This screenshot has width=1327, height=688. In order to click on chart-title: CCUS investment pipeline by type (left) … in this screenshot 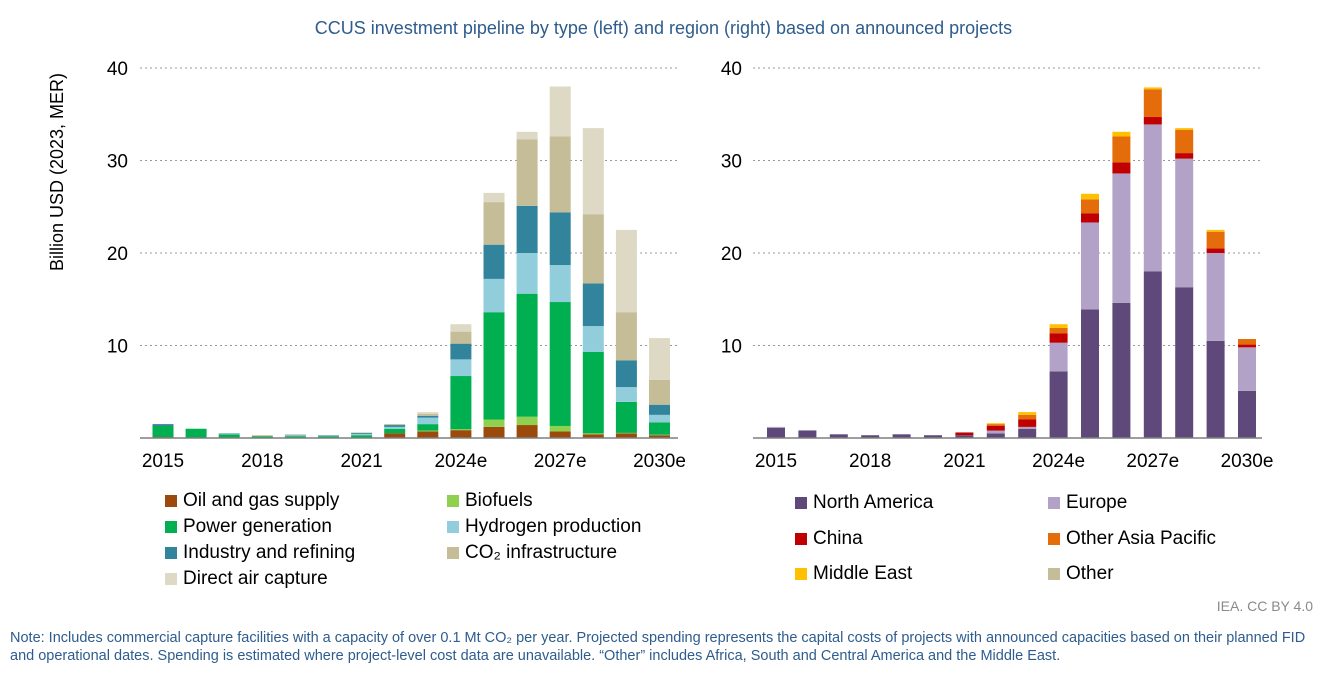, I will do `click(663, 28)`.